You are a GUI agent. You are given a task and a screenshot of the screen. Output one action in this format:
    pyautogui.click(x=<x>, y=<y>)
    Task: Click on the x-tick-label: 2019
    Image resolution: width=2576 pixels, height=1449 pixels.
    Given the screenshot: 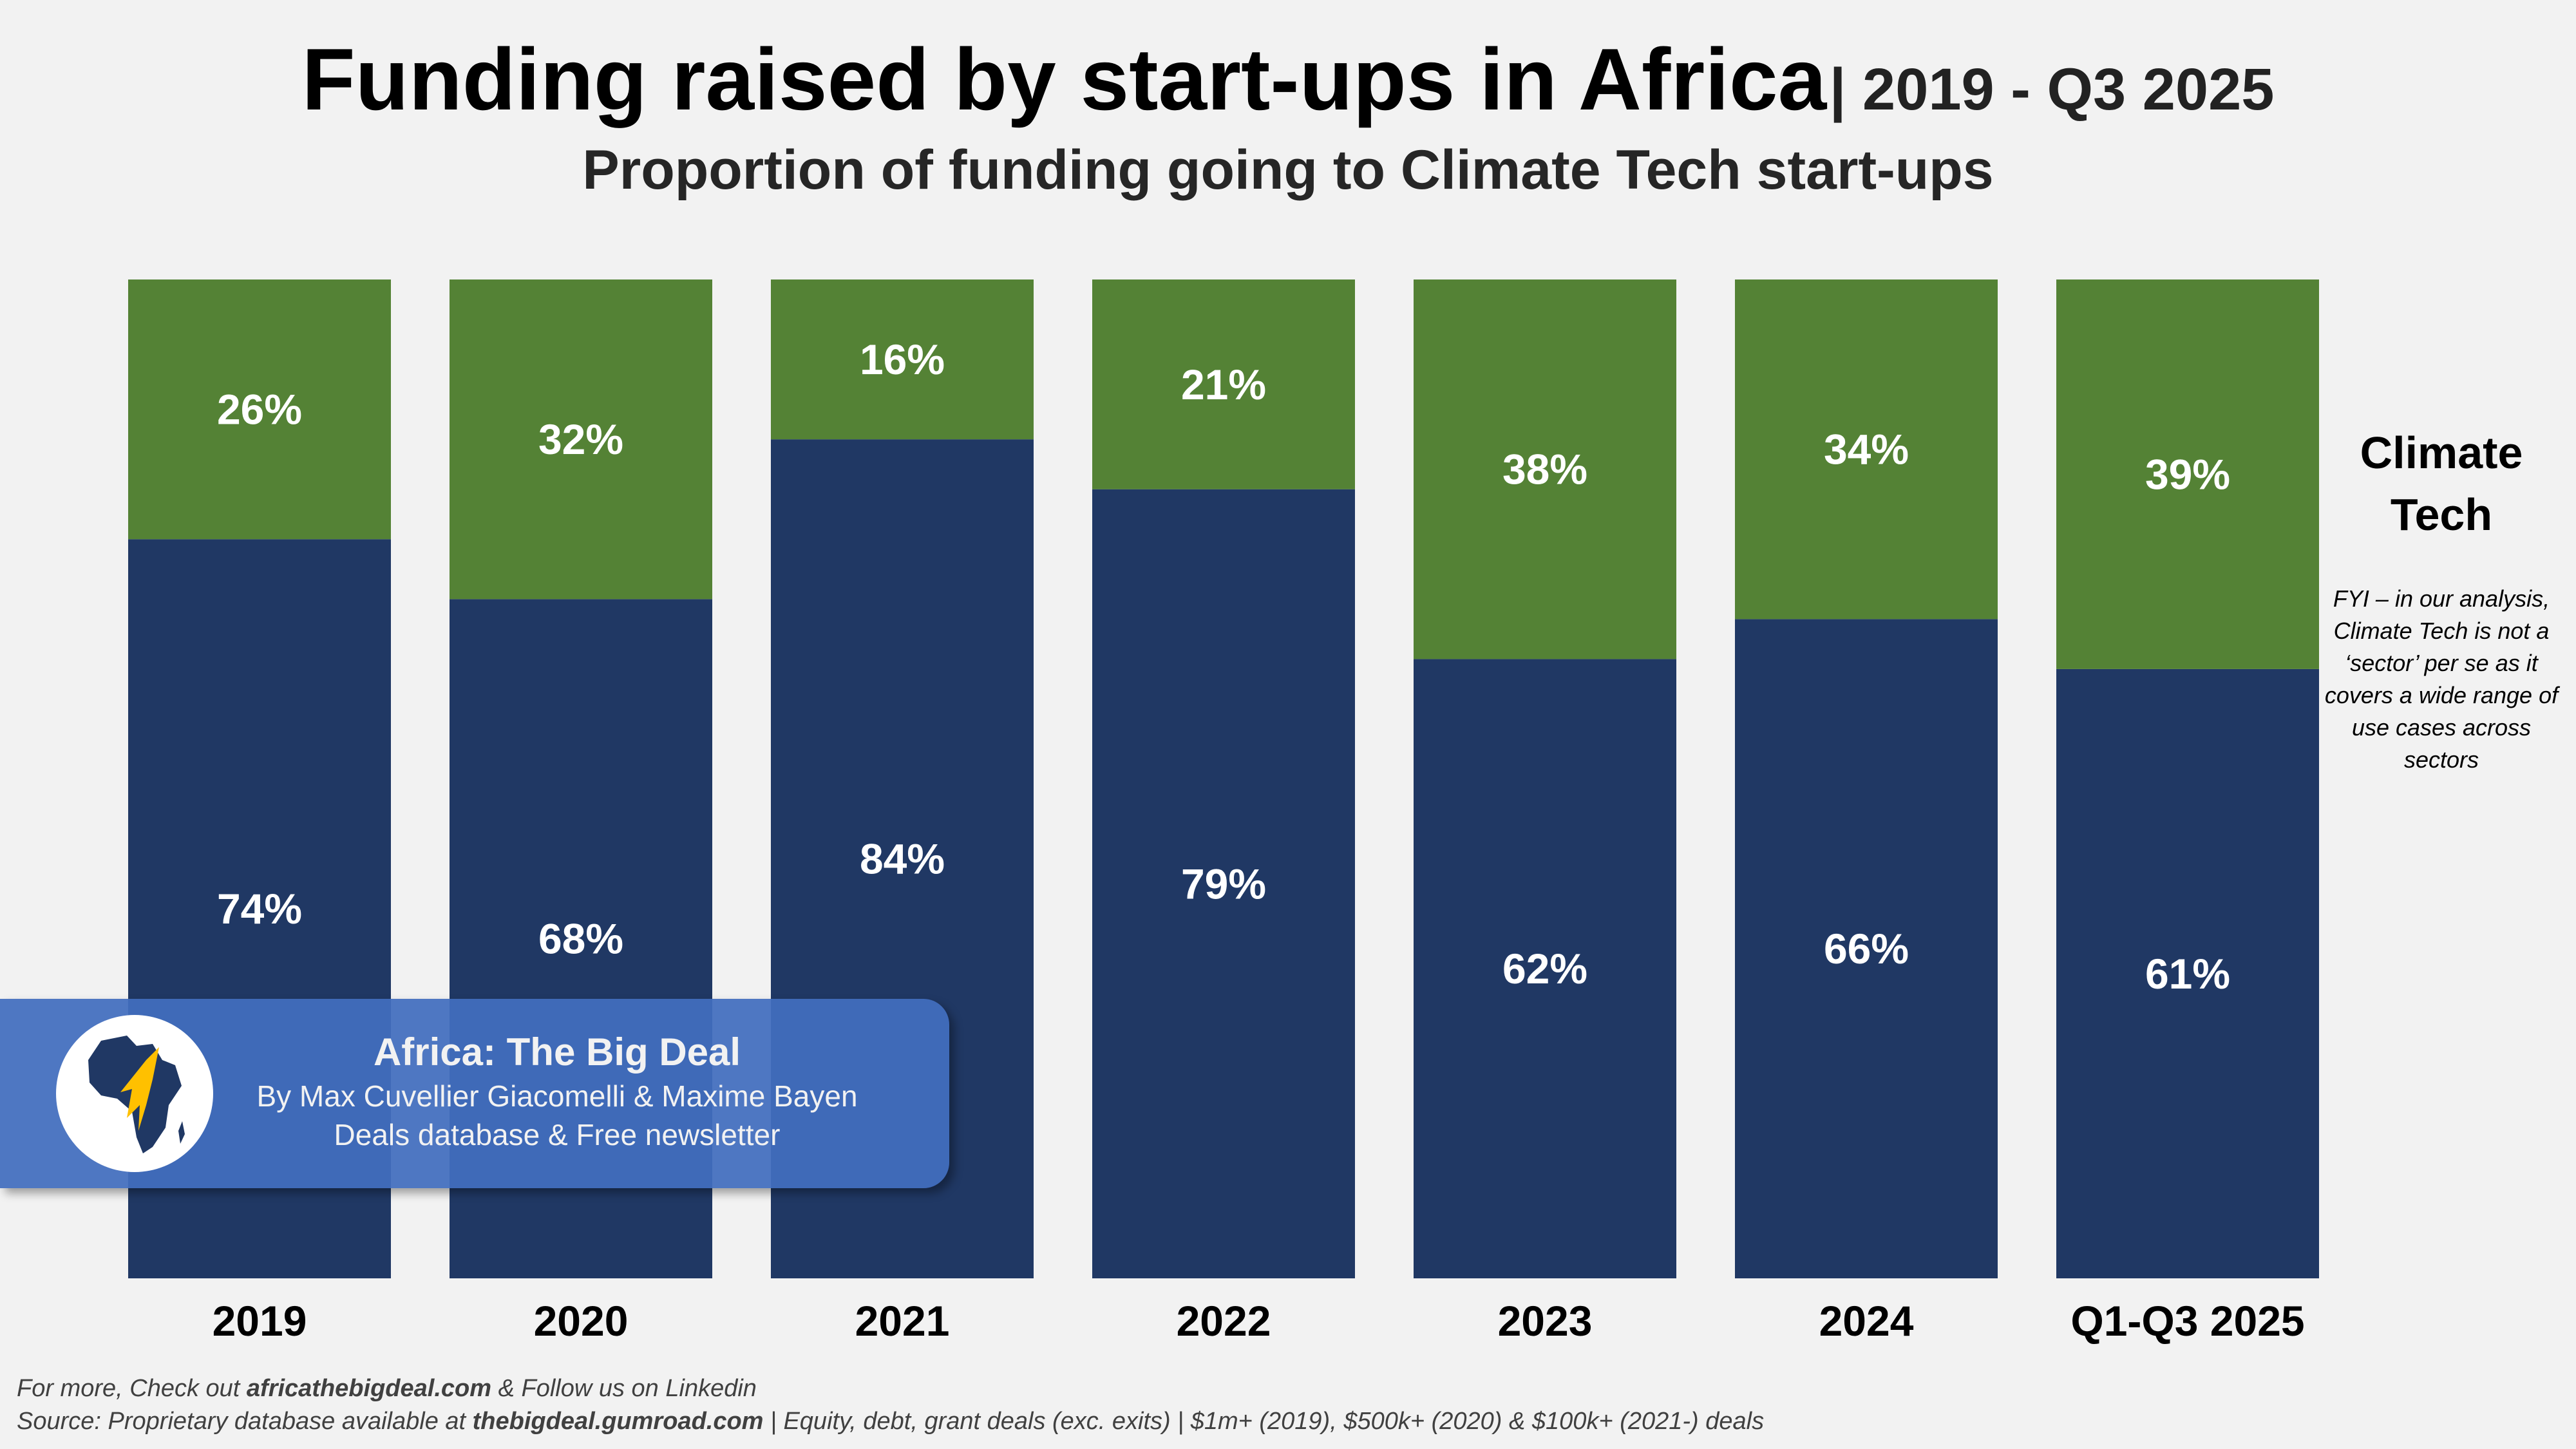 What is the action you would take?
    pyautogui.click(x=260, y=1321)
    